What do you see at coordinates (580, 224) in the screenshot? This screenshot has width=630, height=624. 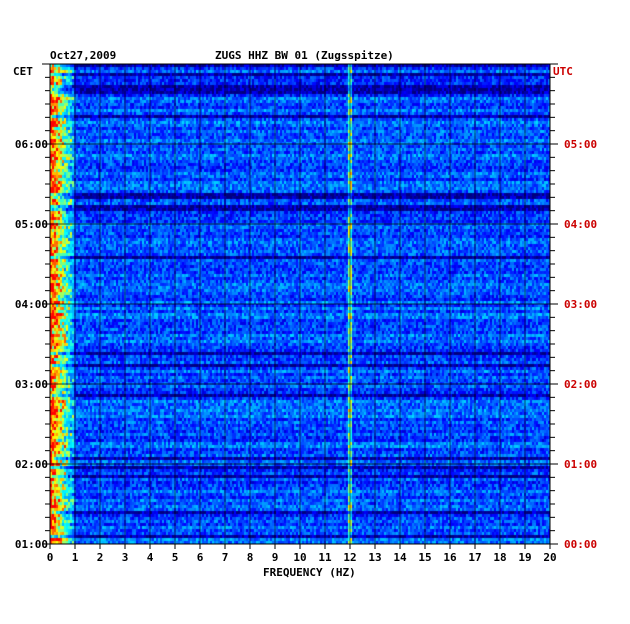 I see `right-tick-label: 04:00` at bounding box center [580, 224].